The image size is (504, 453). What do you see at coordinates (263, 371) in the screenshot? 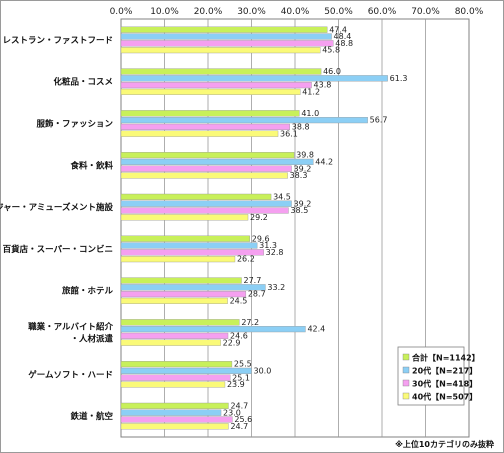
I see `value-label: 30.0` at bounding box center [263, 371].